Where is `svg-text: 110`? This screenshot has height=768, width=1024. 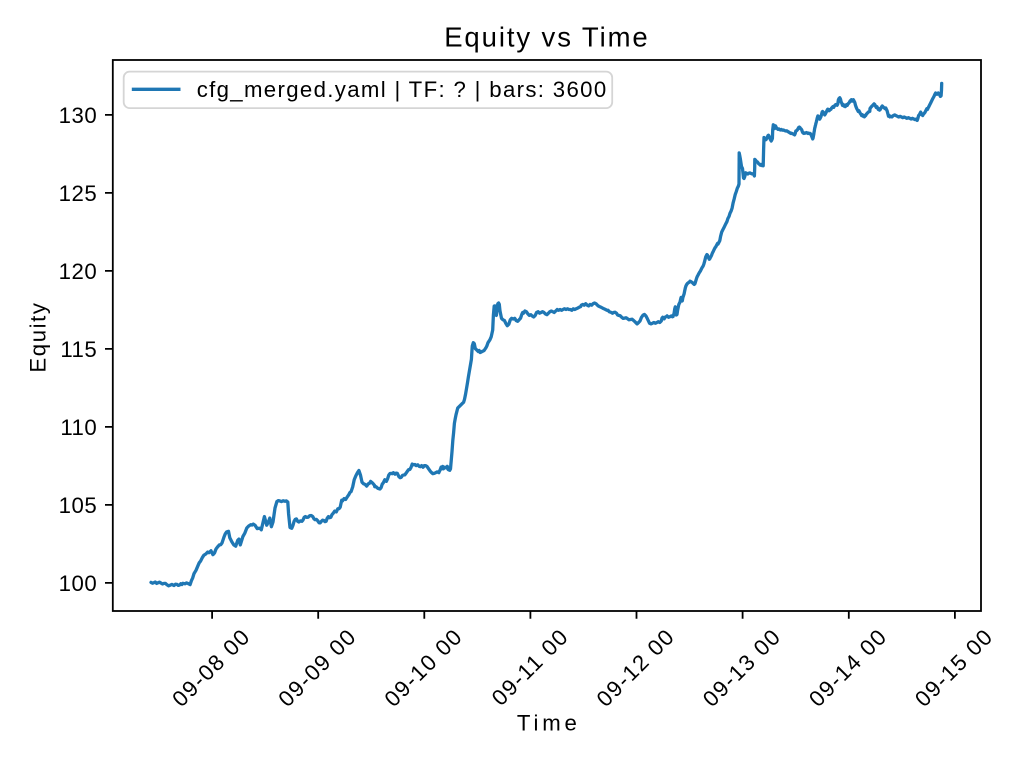 svg-text: 110 is located at coordinates (78, 427).